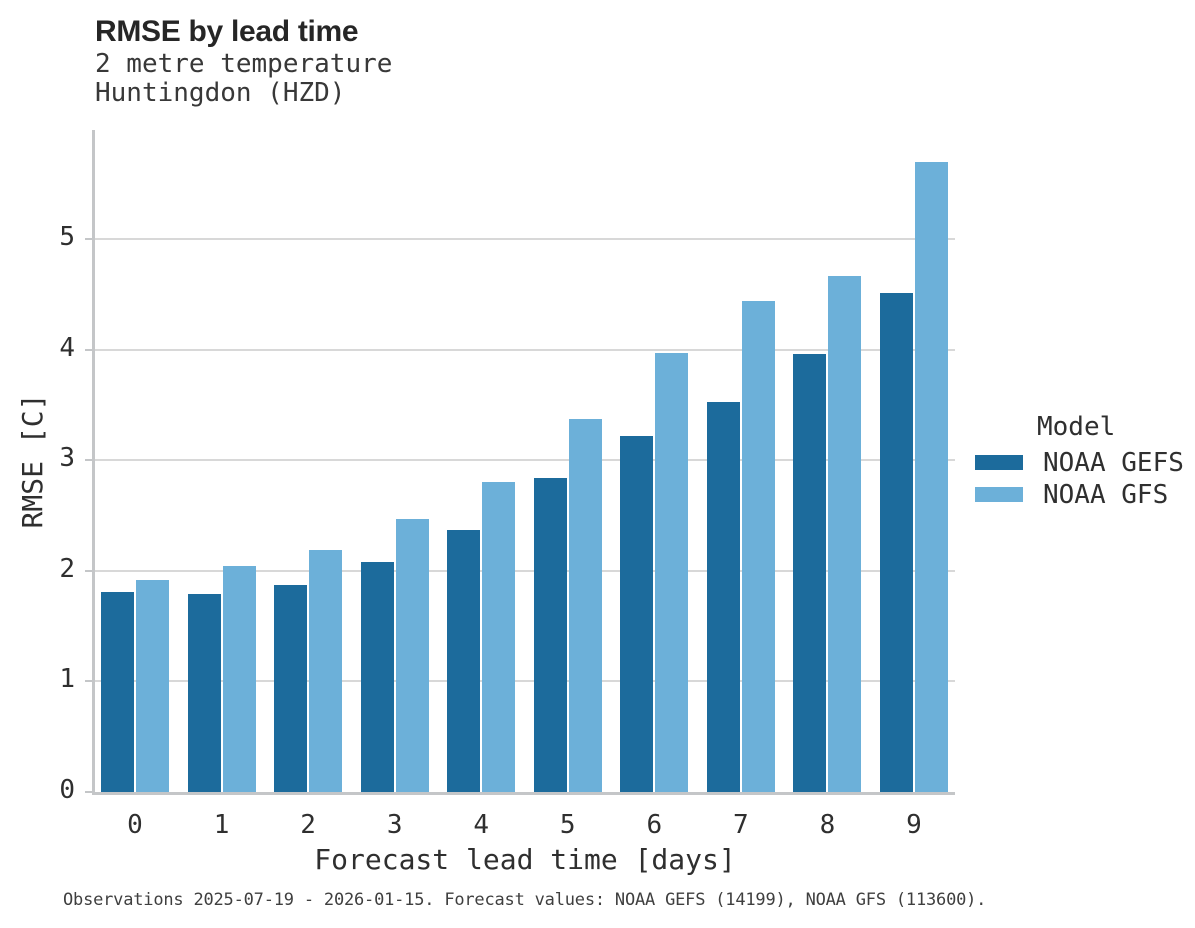 The width and height of the screenshot is (1195, 928). I want to click on y-tick-label-1: 1, so click(67, 679).